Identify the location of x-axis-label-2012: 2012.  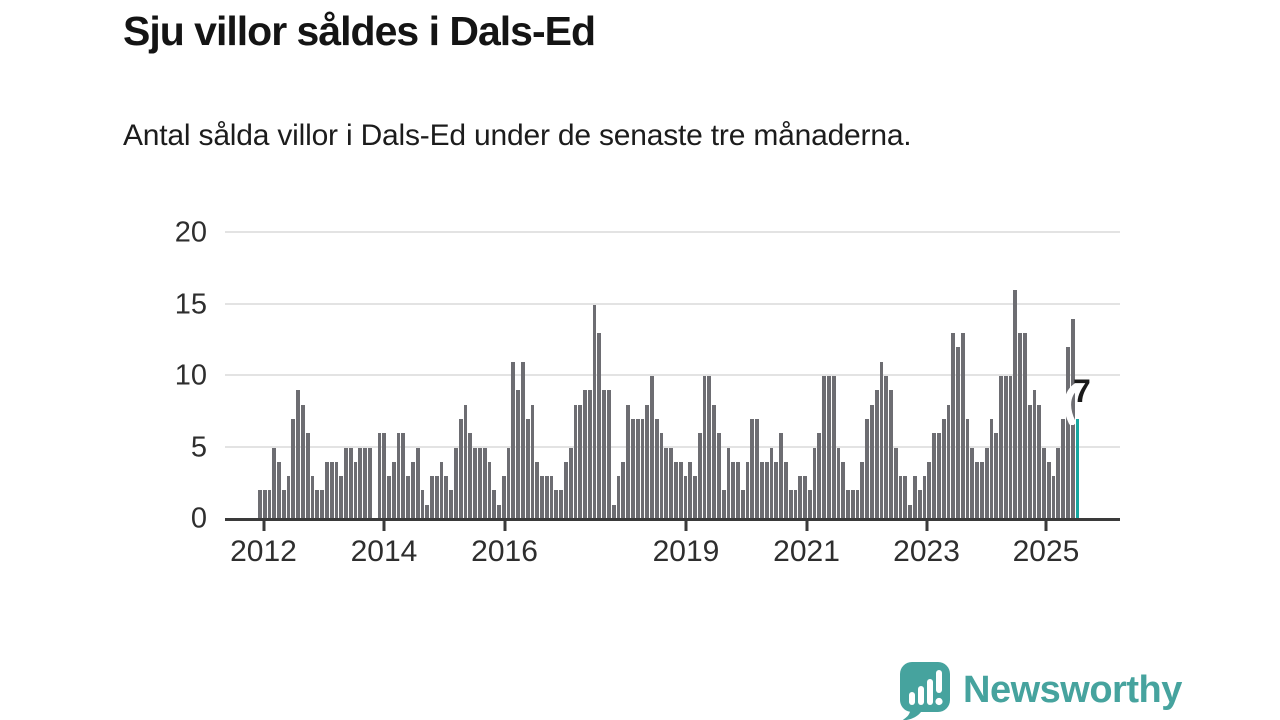
(263, 551).